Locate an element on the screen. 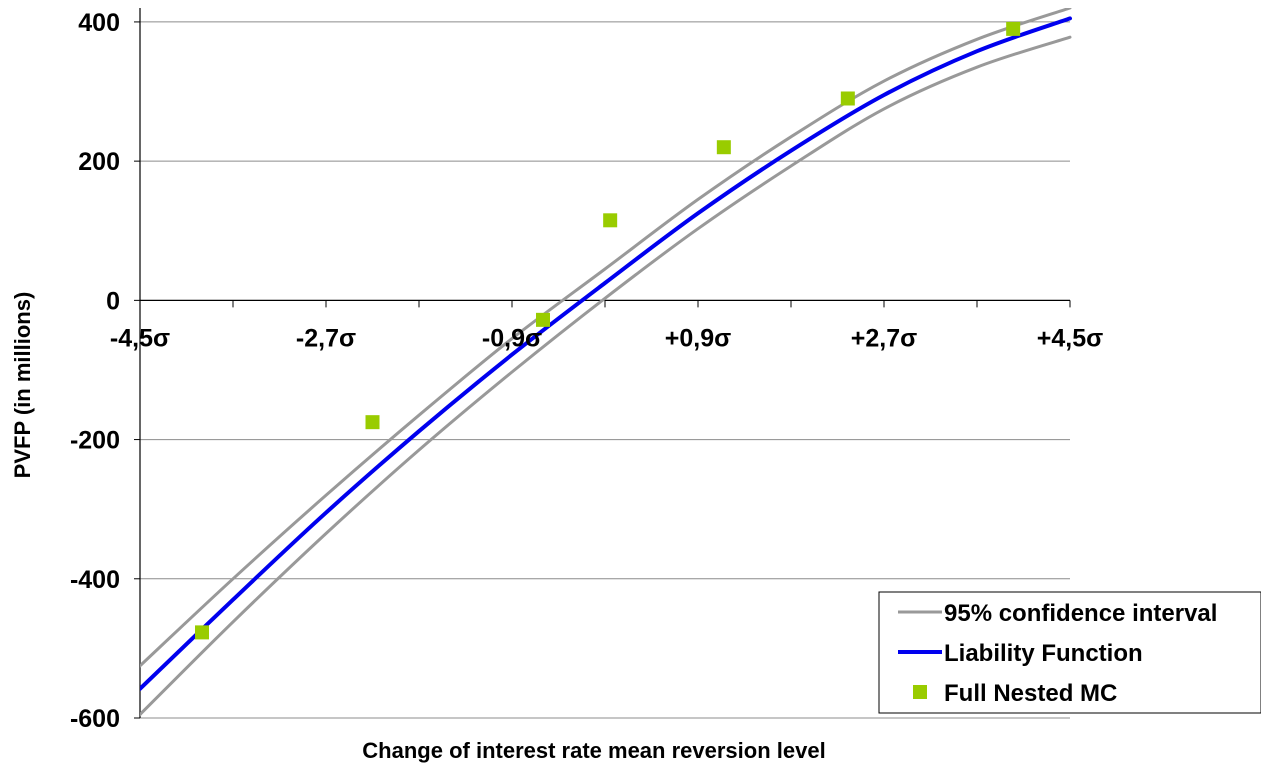 This screenshot has height=763, width=1261. y-tick-label: -400 is located at coordinates (95, 580).